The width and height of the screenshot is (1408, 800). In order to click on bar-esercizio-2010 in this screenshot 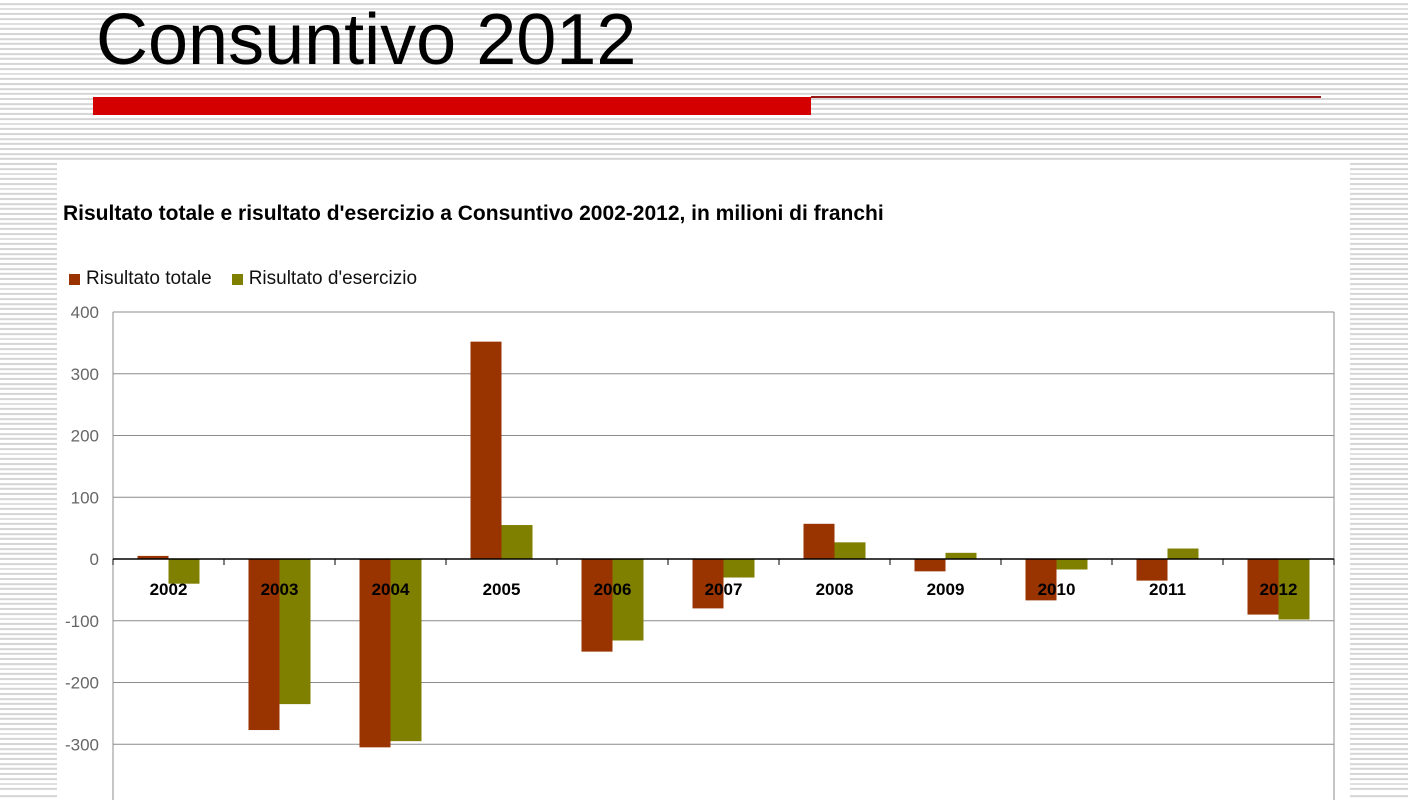, I will do `click(1072, 564)`.